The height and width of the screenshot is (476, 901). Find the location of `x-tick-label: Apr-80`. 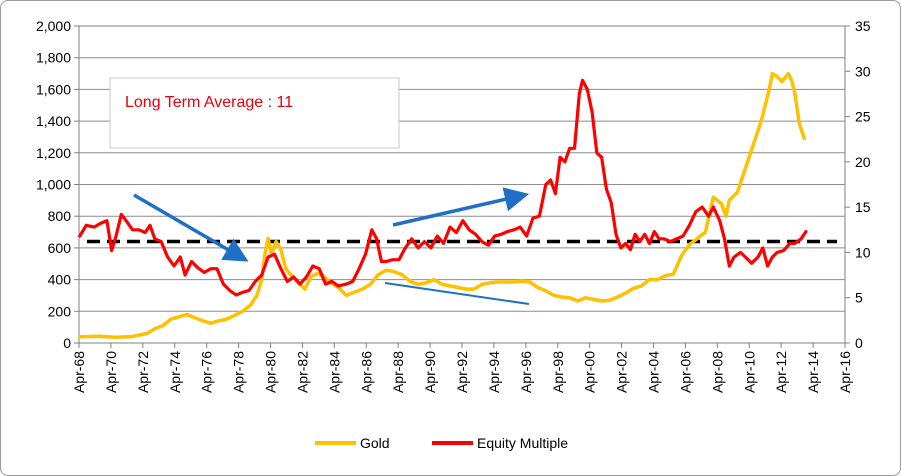

x-tick-label: Apr-80 is located at coordinates (271, 372).